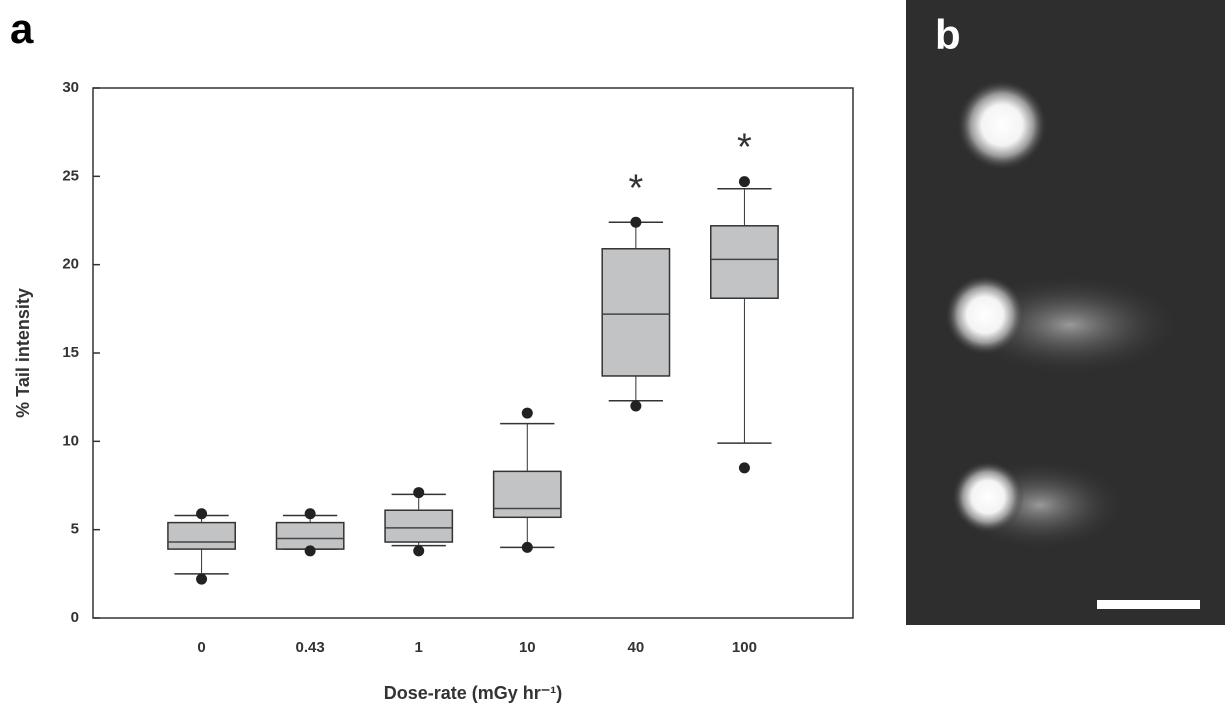  I want to click on scale-bar, so click(1148, 604).